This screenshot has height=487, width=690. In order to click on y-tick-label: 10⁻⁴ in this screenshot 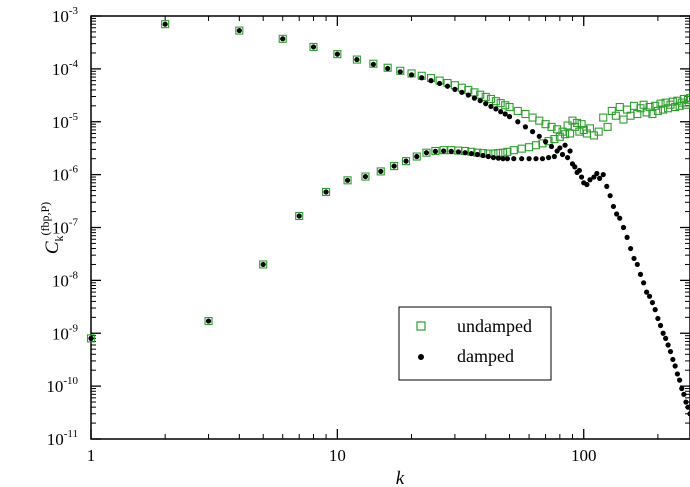, I will do `click(65, 68)`.